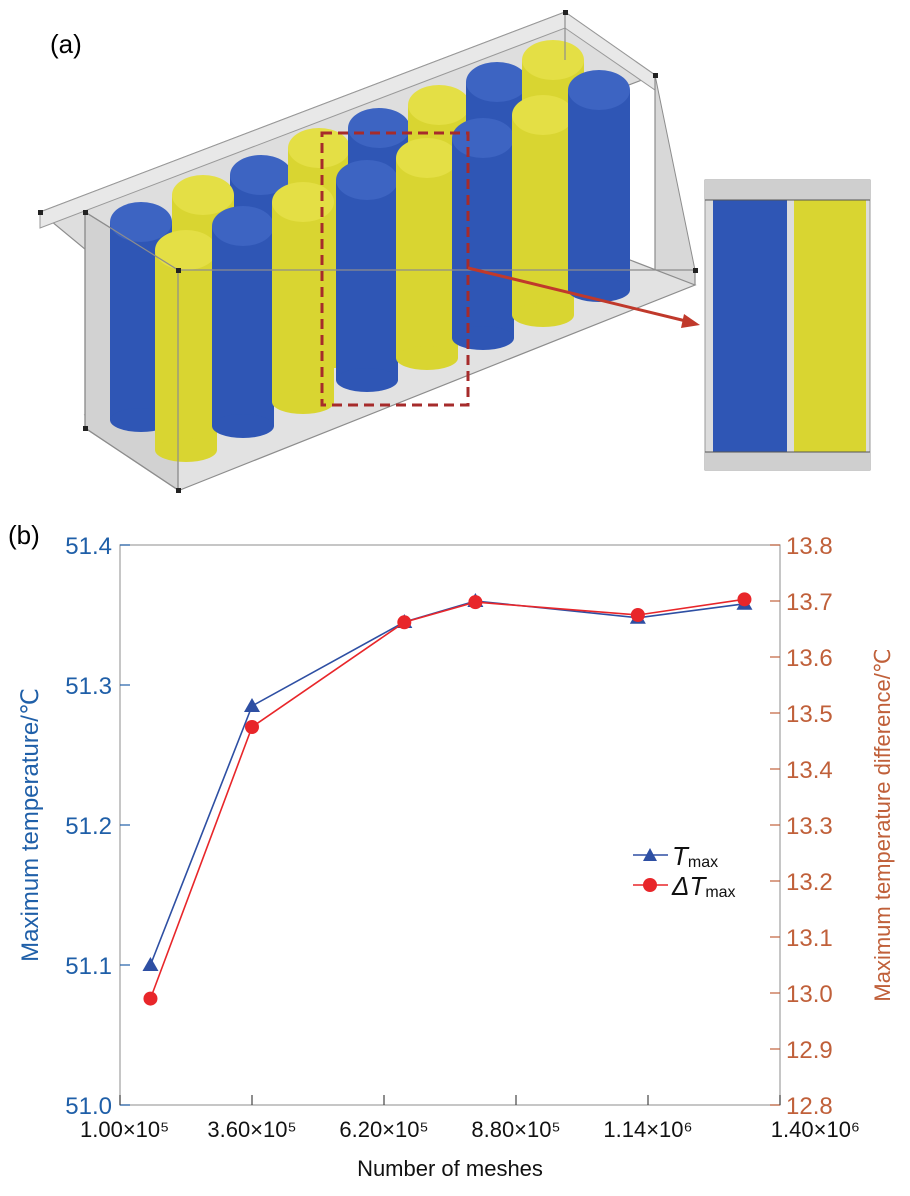 This screenshot has height=1196, width=910. Describe the element at coordinates (809, 882) in the screenshot. I see `y-right-tick-label: 13.2` at that location.